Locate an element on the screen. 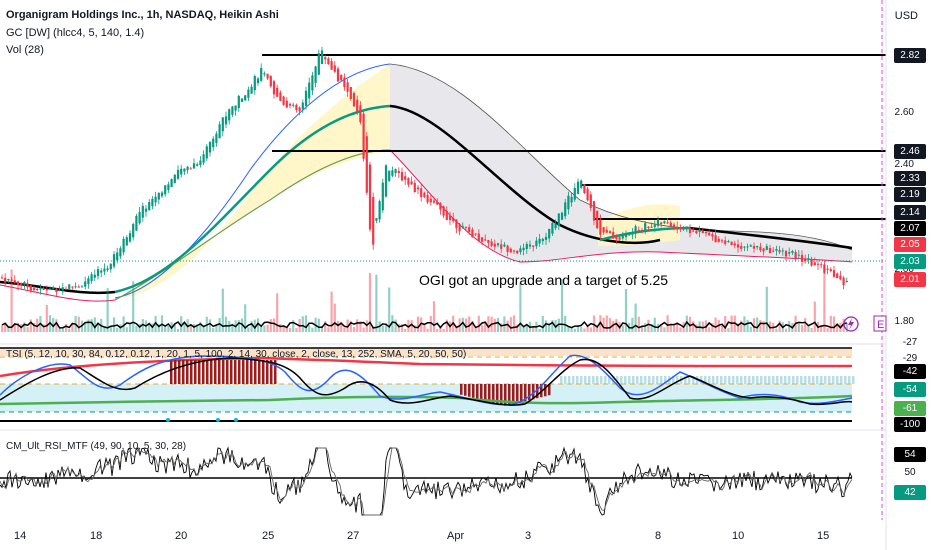 This screenshot has width=932, height=550. time-tick: 8 is located at coordinates (658, 536).